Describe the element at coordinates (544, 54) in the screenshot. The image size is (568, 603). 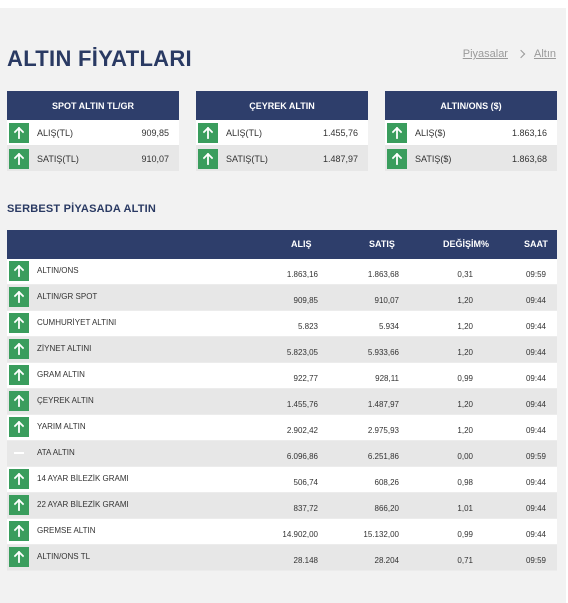
I see `breadcrumb-altin-link: Altın` at that location.